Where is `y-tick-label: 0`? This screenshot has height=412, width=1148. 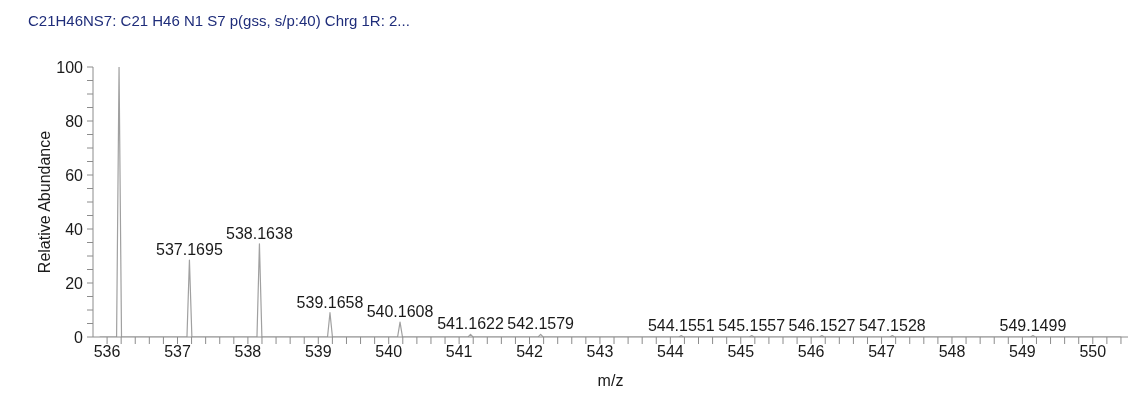 y-tick-label: 0 is located at coordinates (79, 337).